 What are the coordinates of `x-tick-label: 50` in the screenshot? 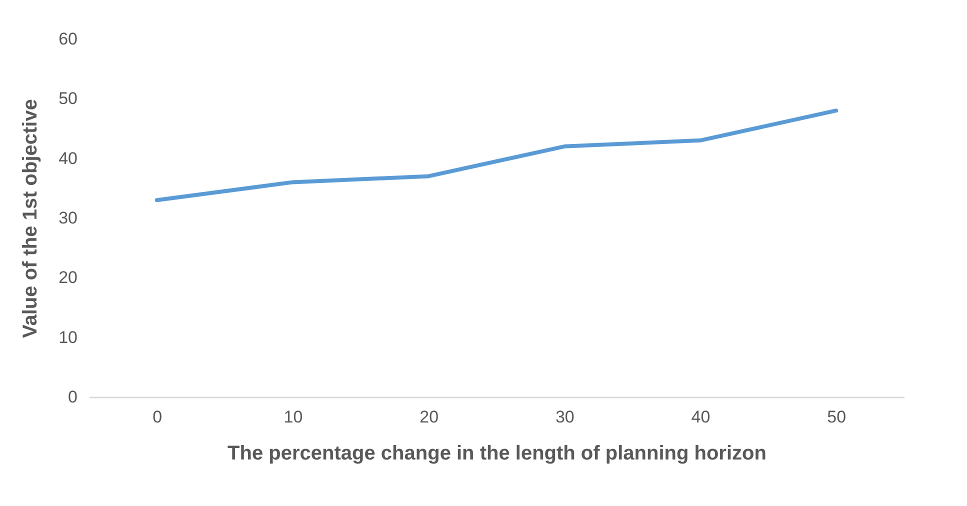 It's located at (836, 417).